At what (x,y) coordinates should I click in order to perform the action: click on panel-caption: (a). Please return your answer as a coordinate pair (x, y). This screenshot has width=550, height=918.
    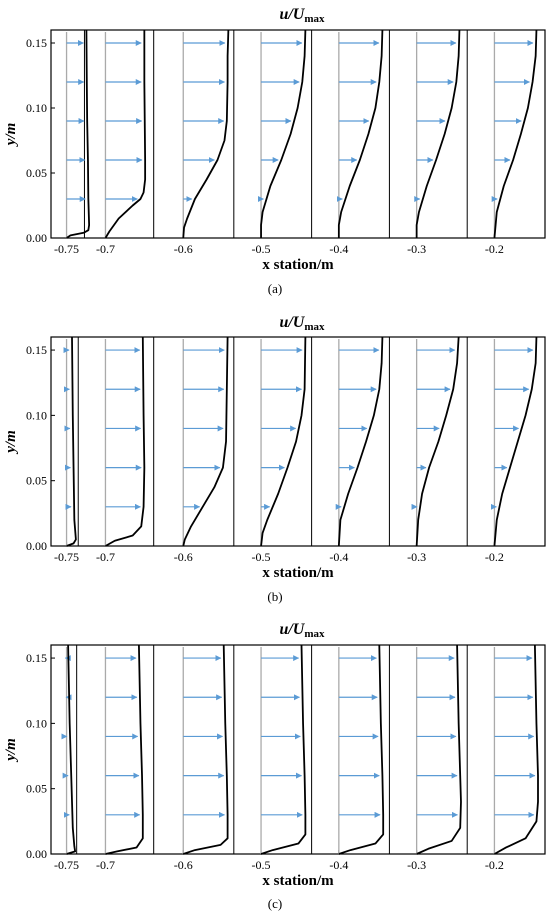
    Looking at the image, I should click on (275, 288).